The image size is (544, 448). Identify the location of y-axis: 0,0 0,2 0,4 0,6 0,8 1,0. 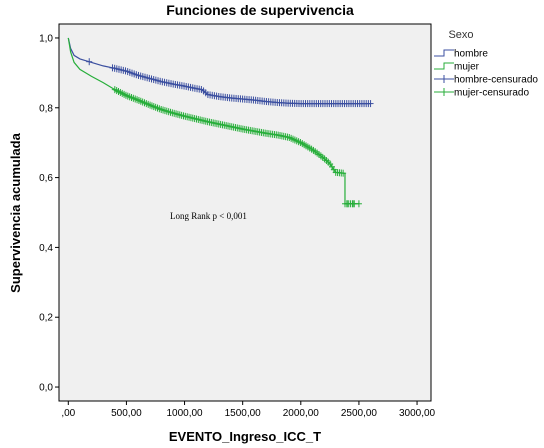
(49, 213).